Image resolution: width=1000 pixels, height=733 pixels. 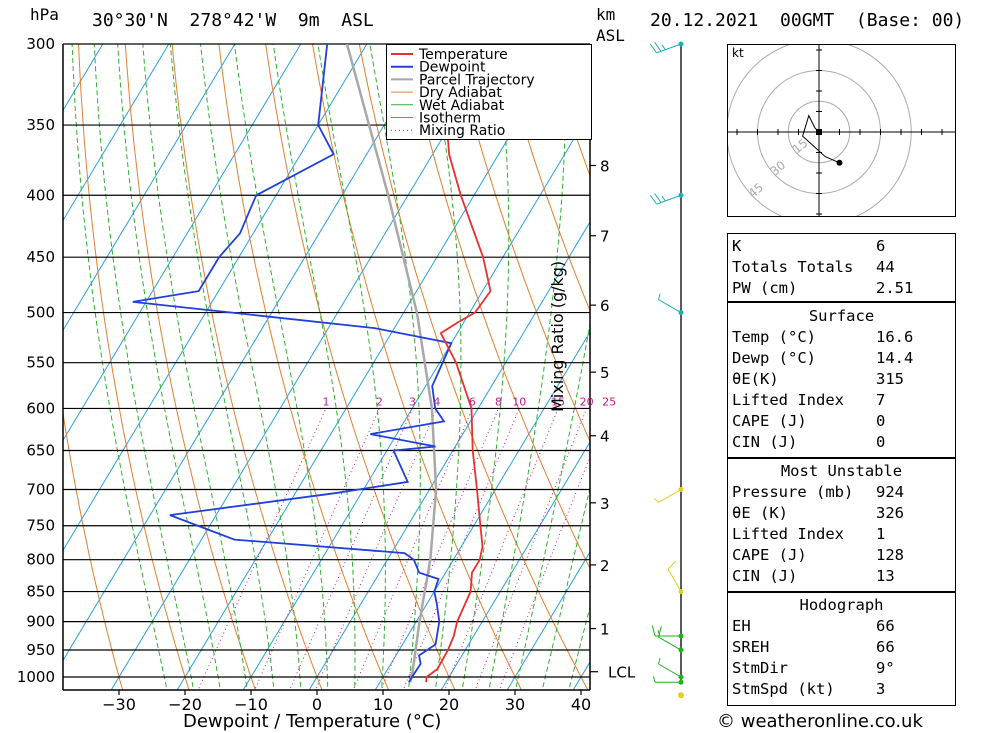 What do you see at coordinates (436, 401) in the screenshot?
I see `mixing-ratio-label: 4` at bounding box center [436, 401].